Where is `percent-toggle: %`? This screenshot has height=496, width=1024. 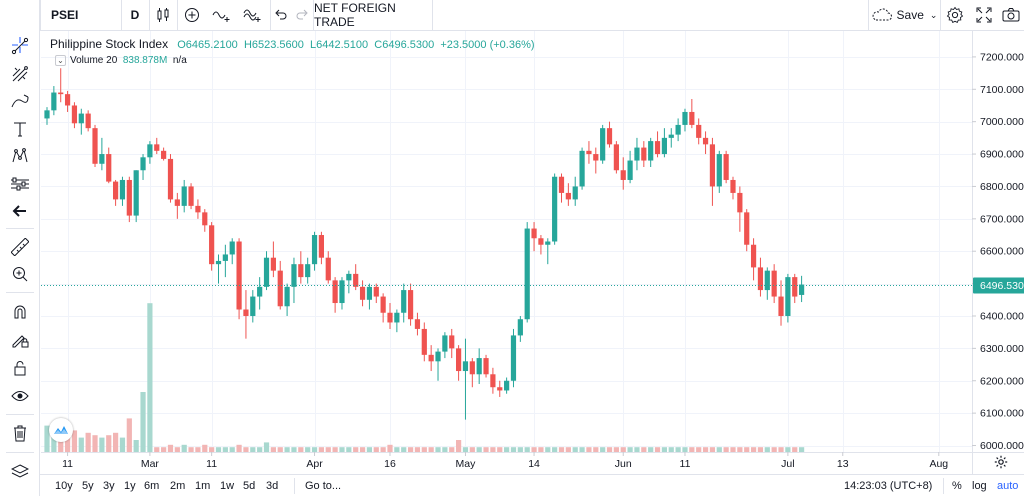
percent-toggle: % is located at coordinates (957, 486).